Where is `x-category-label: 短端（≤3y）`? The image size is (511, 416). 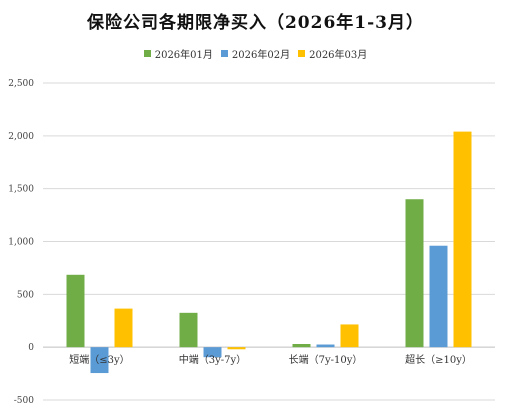
x-category-label: 短端（≤3y） is located at coordinates (99, 359).